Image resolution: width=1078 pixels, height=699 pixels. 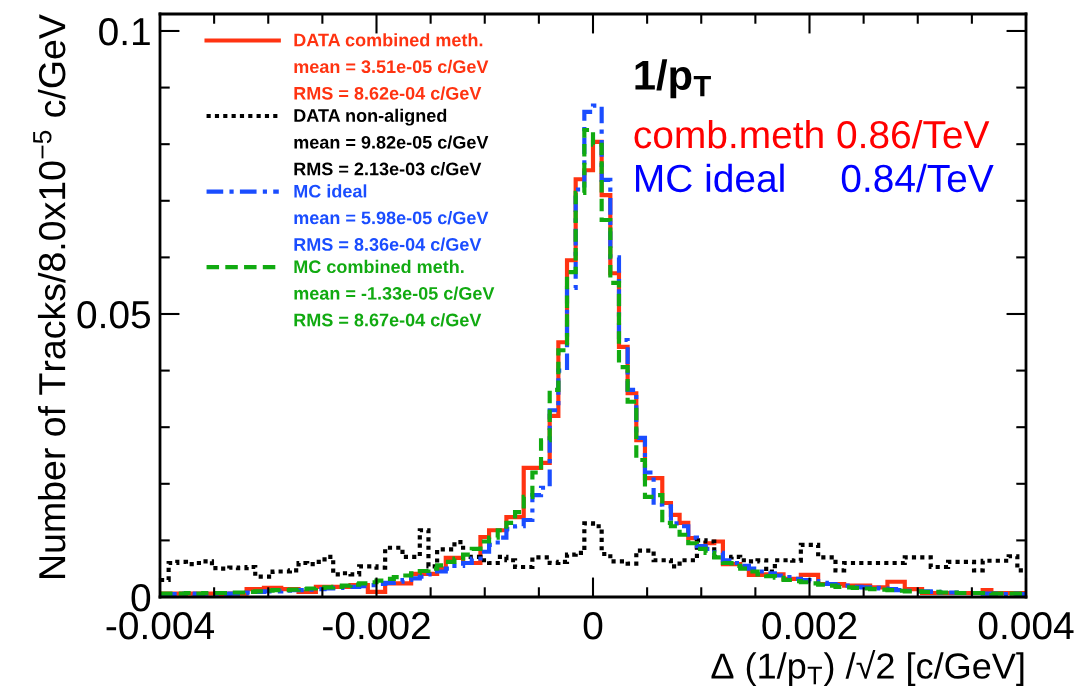 What do you see at coordinates (391, 218) in the screenshot?
I see `legend-label: MC ideal mean = 5.98e-05 c/GeV RMS = 8.36e-04 c/GeV` at bounding box center [391, 218].